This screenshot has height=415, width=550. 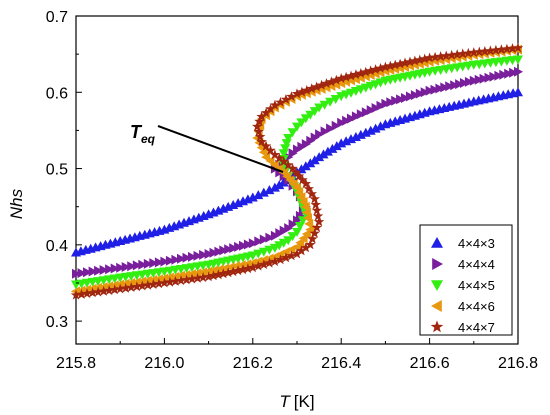 I want to click on legend: 4×4×3 4×4×4 4×4×5 4×4×6 4×4×7, so click(x=466, y=280).